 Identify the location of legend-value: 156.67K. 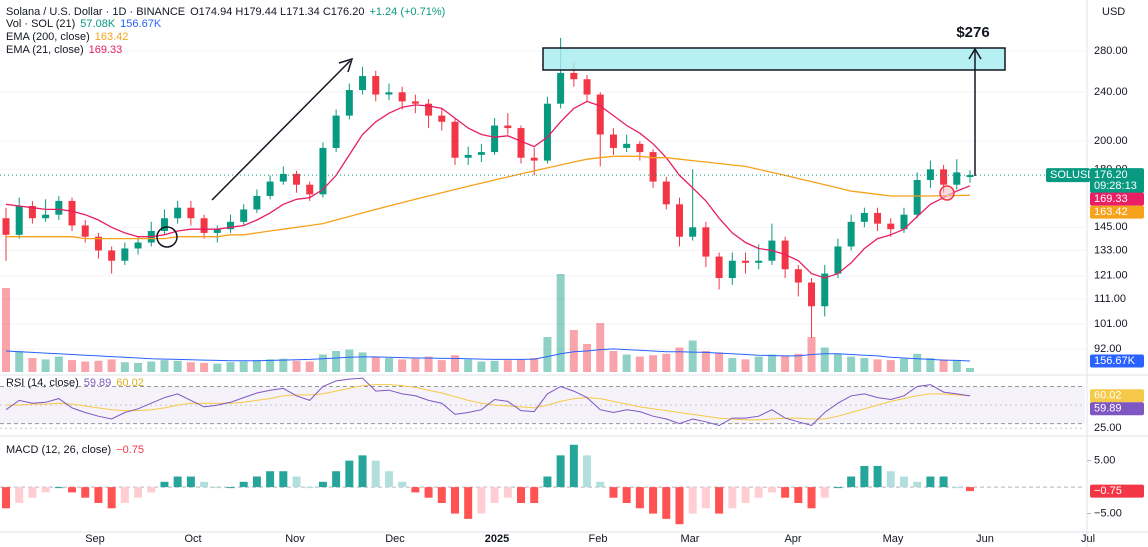
(141, 24).